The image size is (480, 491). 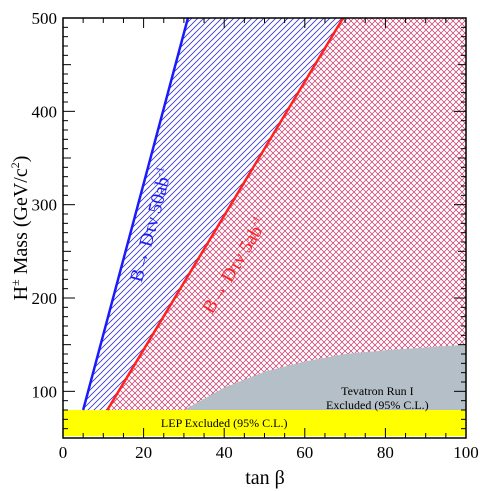 What do you see at coordinates (143, 452) in the screenshot?
I see `x-tick-label: 20` at bounding box center [143, 452].